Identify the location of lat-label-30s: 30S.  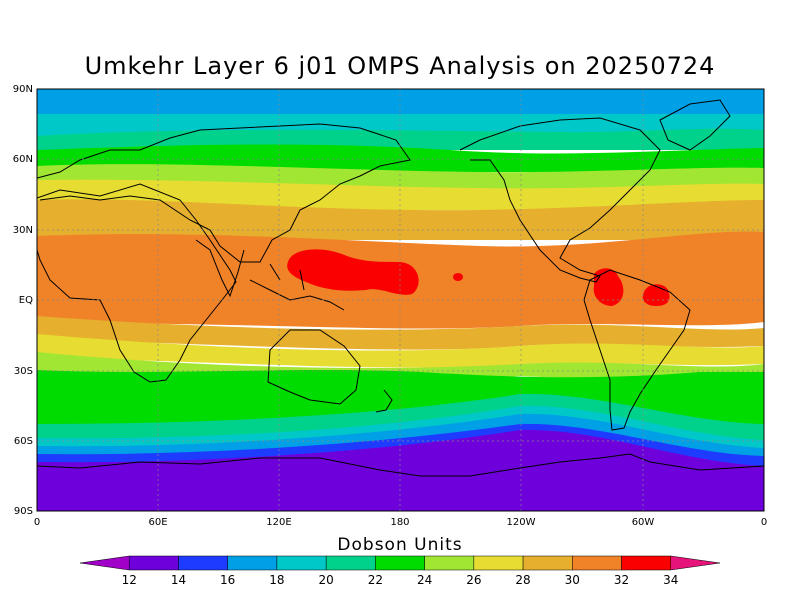
(23, 371).